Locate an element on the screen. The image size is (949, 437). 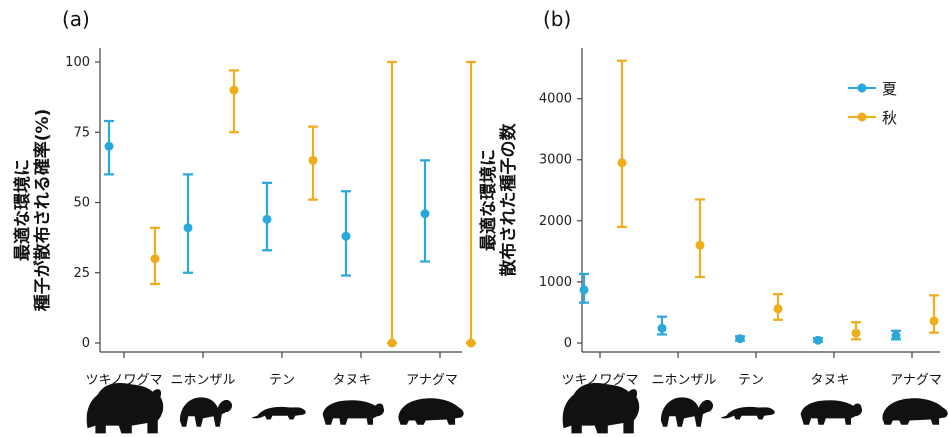
y-tick-label: 2000 is located at coordinates (555, 221).